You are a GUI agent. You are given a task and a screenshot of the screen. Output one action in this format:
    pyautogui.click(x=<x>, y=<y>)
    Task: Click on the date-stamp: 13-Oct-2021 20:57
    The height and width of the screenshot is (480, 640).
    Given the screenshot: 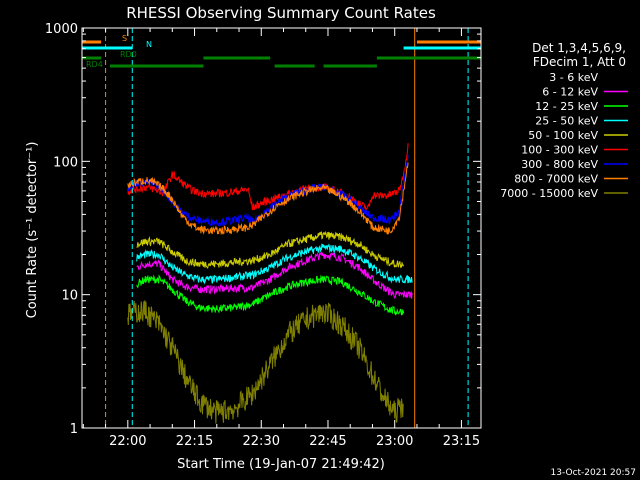 What is the action you would take?
    pyautogui.click(x=593, y=473)
    